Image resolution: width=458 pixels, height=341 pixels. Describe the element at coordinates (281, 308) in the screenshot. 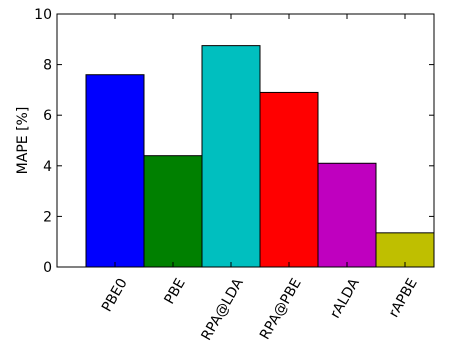

I see `x-tick-label-rpa-pbe: RPA@PBE` at that location.